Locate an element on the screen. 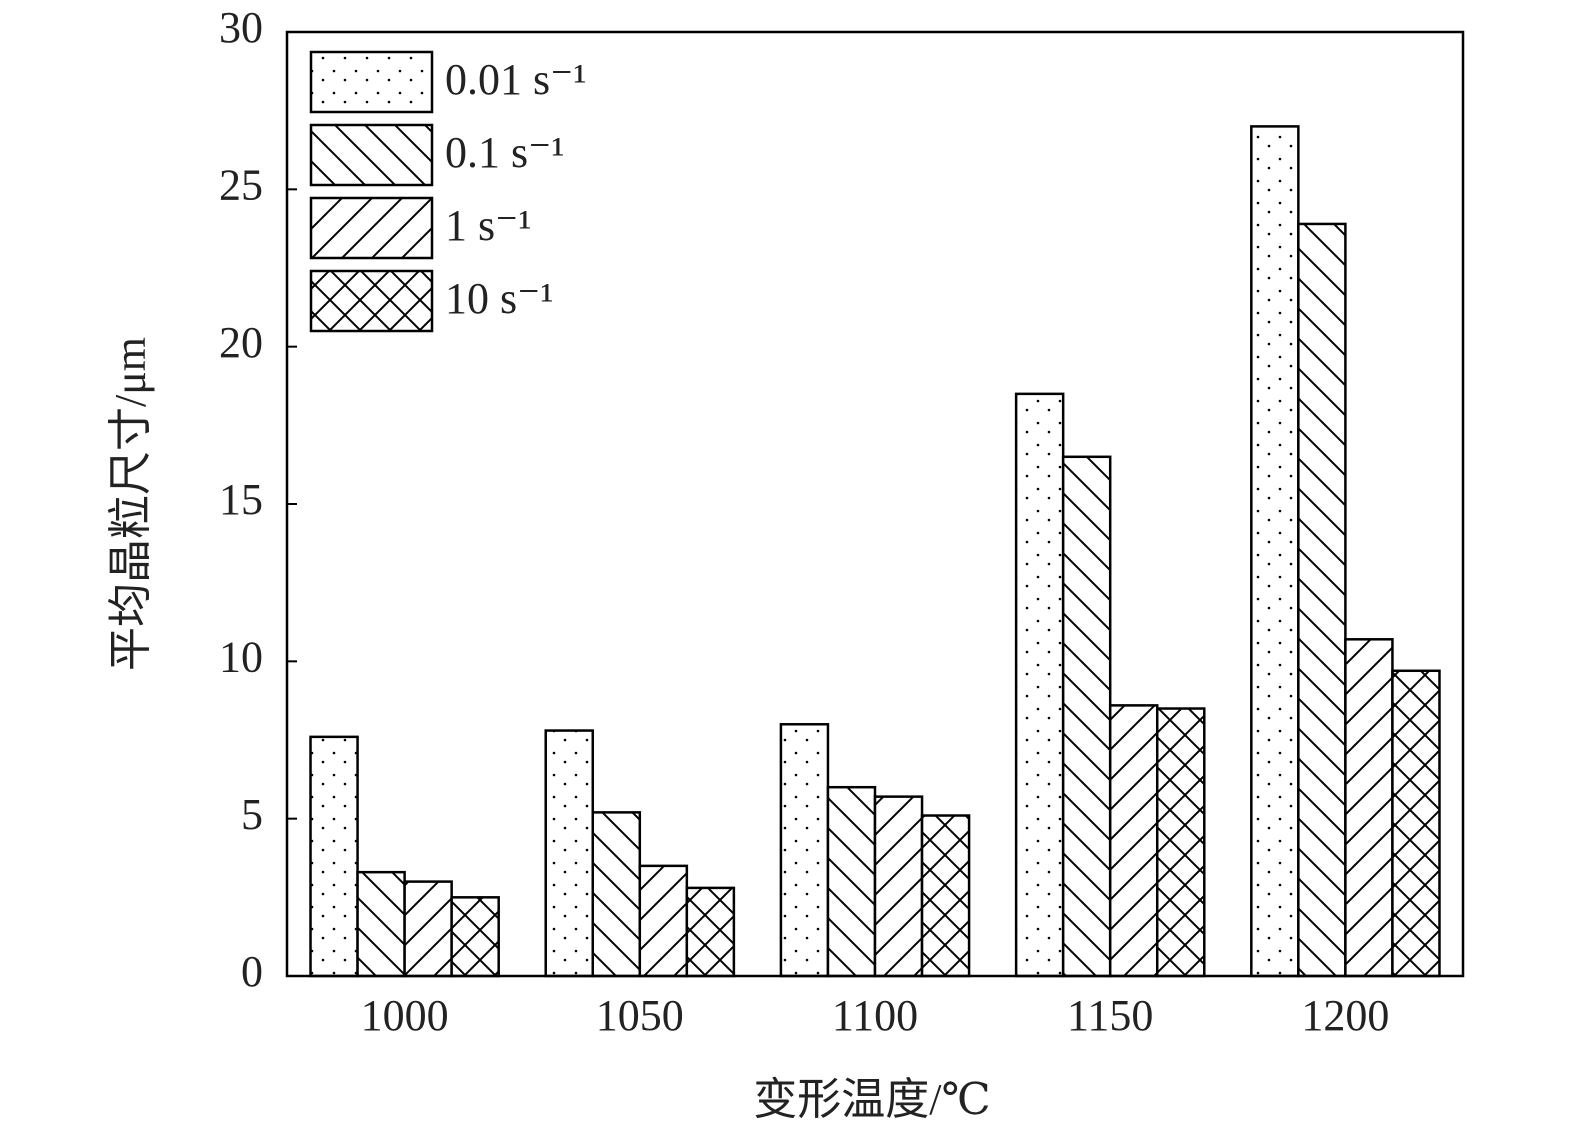  y-tick-label: 10 is located at coordinates (241, 656).